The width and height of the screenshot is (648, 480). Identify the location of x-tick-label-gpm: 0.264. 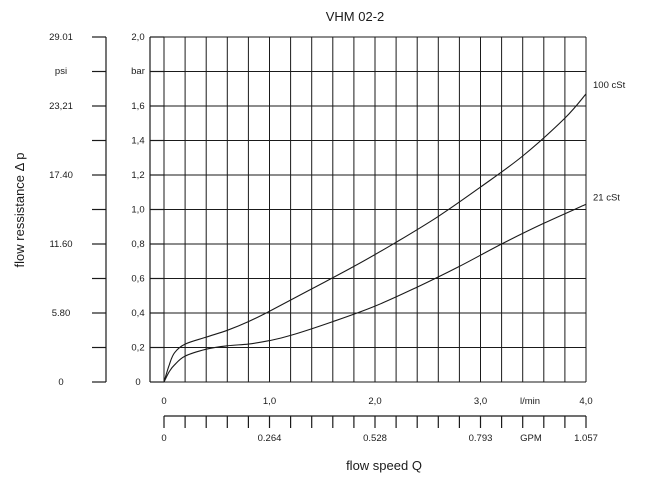
(270, 438).